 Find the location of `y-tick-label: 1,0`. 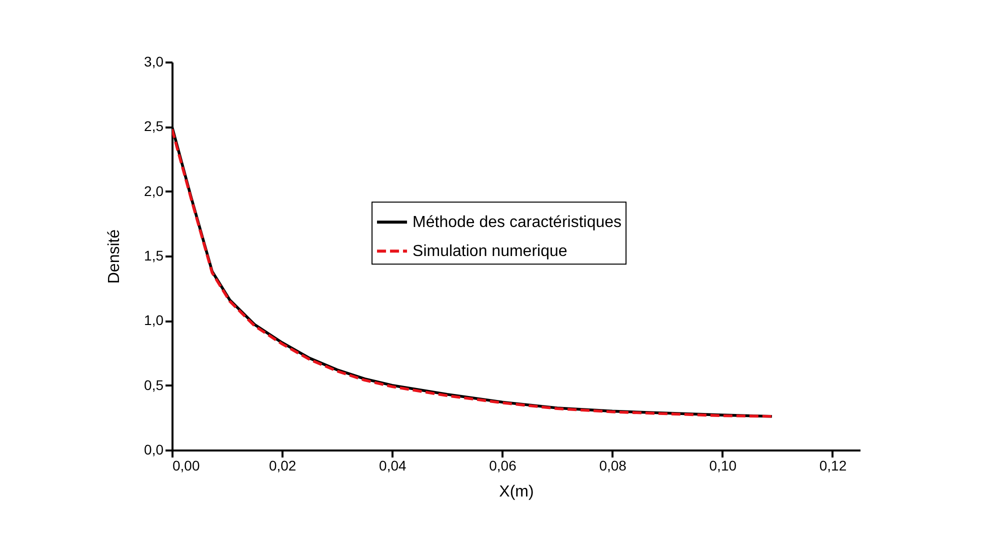

y-tick-label: 1,0 is located at coordinates (154, 320).